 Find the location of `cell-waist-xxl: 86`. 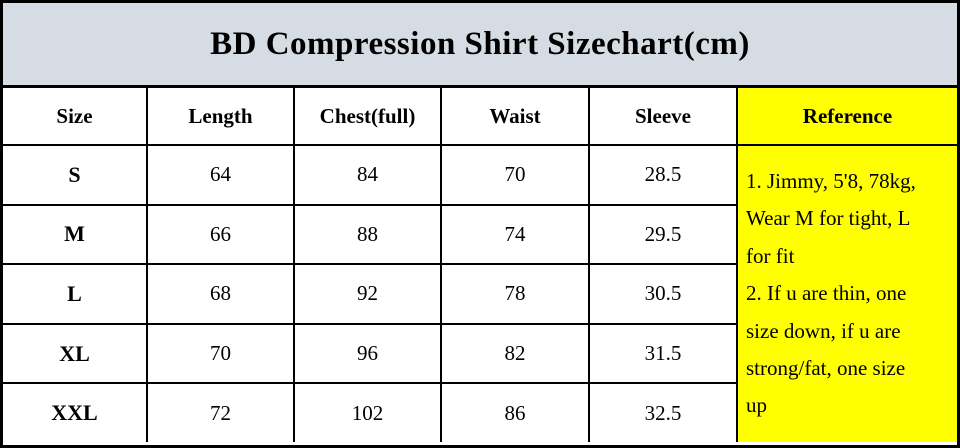

cell-waist-xxl: 86 is located at coordinates (515, 413).